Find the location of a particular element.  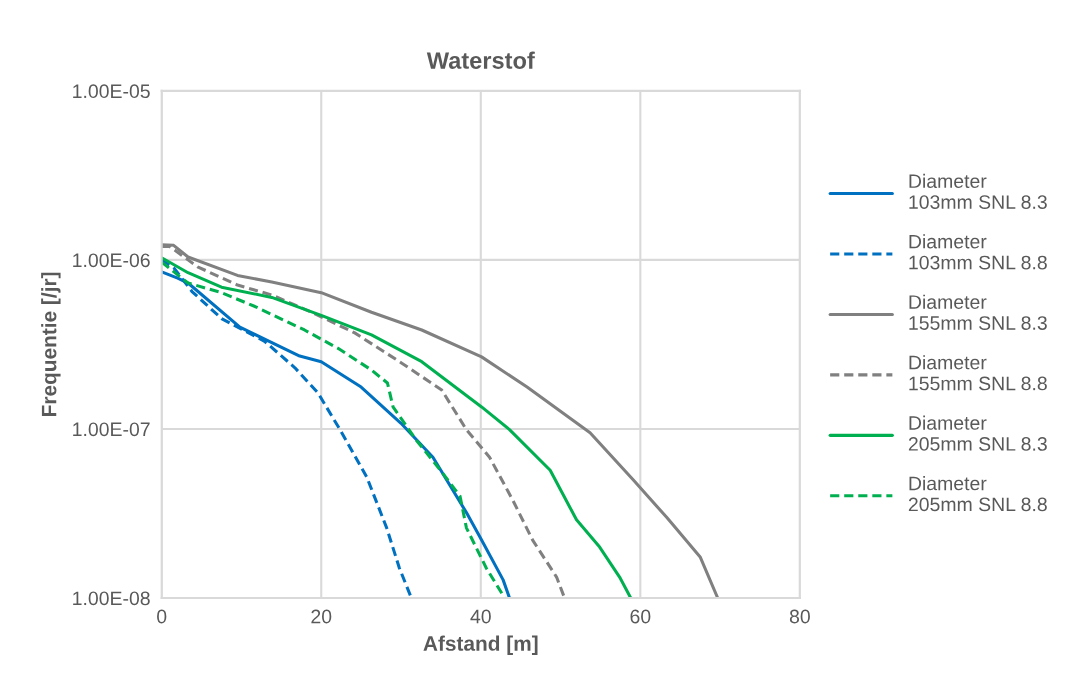

y-tick-label: 1.00E-07 is located at coordinates (111, 429).